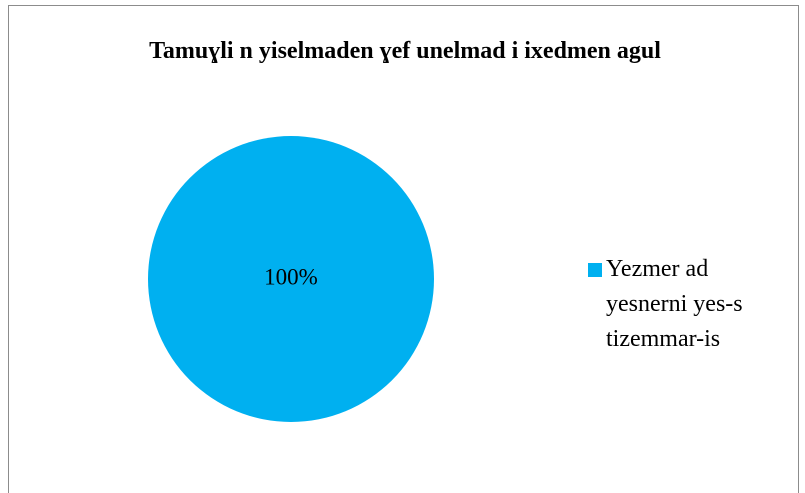 The height and width of the screenshot is (493, 805). I want to click on legend-item: Yezmer ad yesnerni yes-s tizemmar-is, so click(682, 304).